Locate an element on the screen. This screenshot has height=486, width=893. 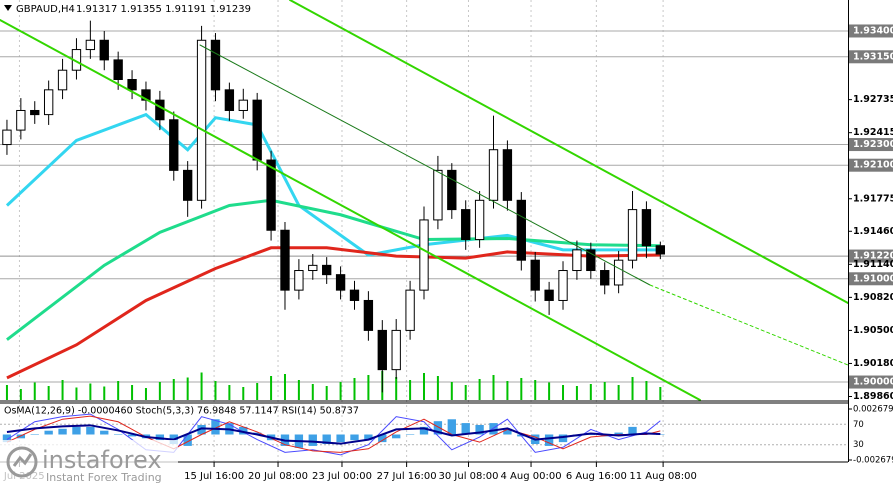
menu-arrow is located at coordinates (8, 8).